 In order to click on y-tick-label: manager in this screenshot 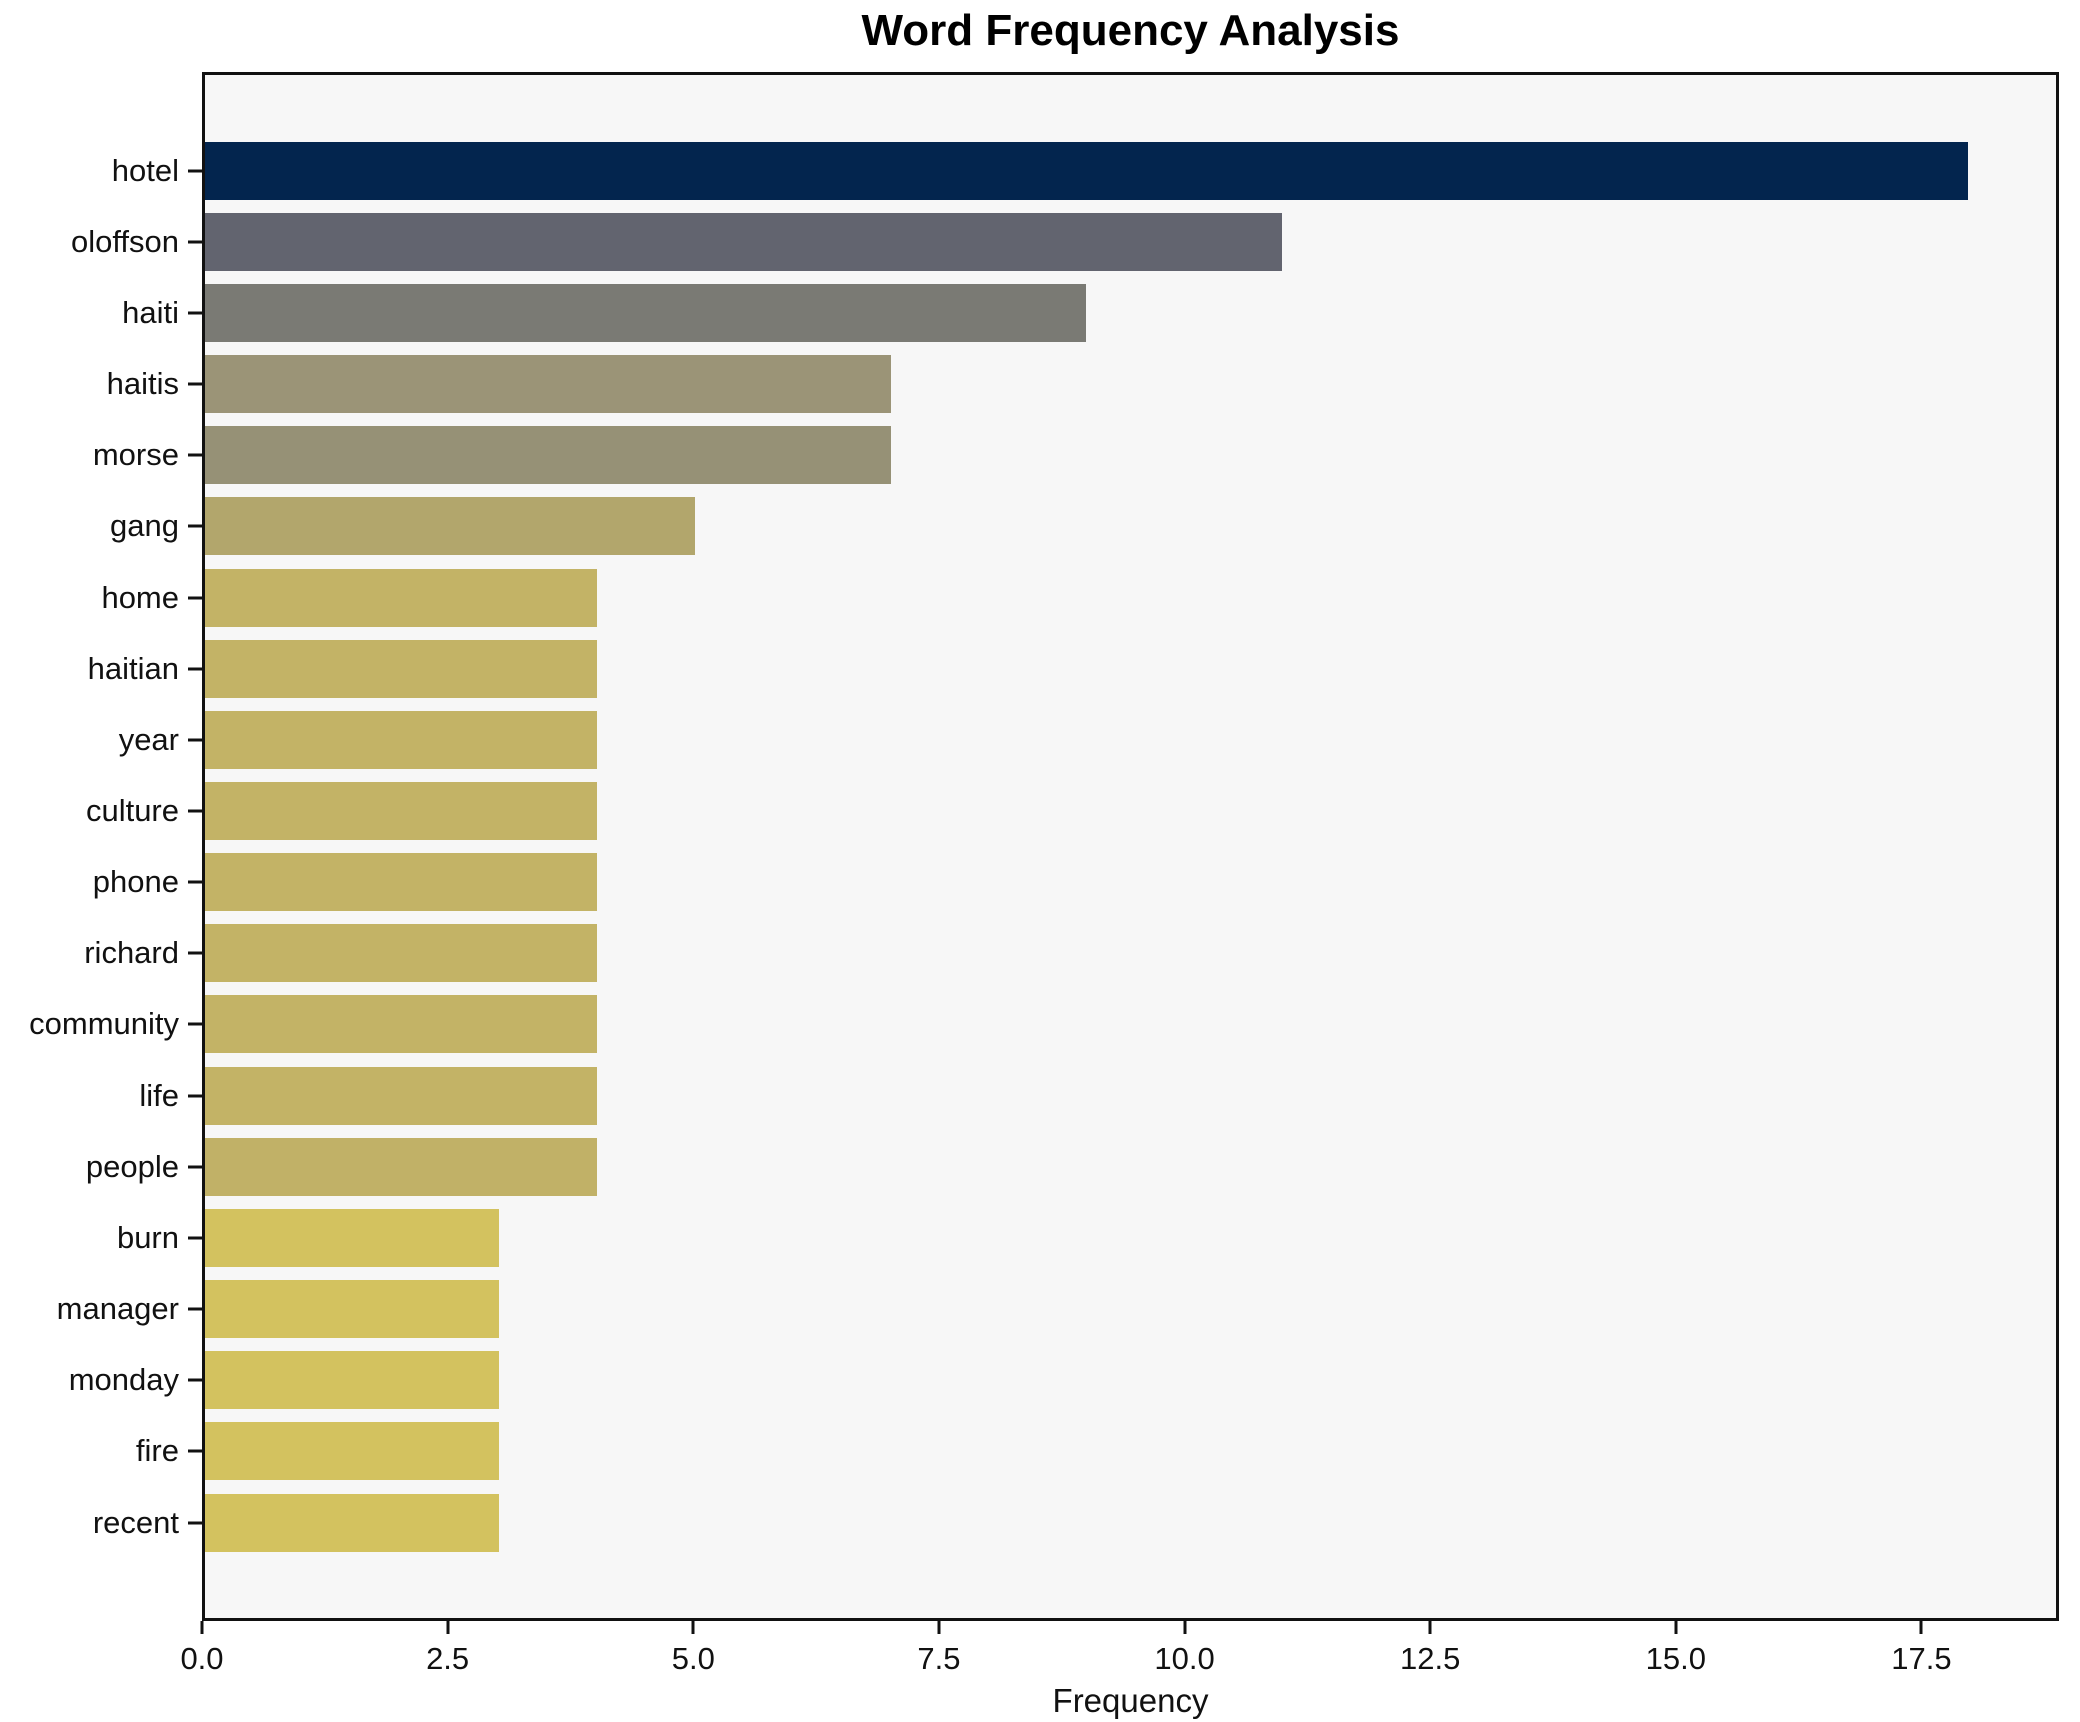, I will do `click(117, 1309)`.